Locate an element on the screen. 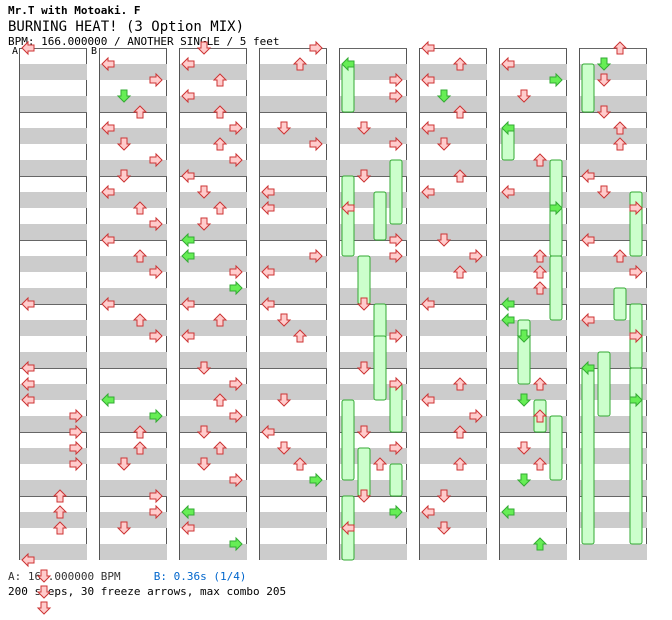 The width and height of the screenshot is (672, 620). offset-label: B: 0.36s (1/4) is located at coordinates (200, 576).